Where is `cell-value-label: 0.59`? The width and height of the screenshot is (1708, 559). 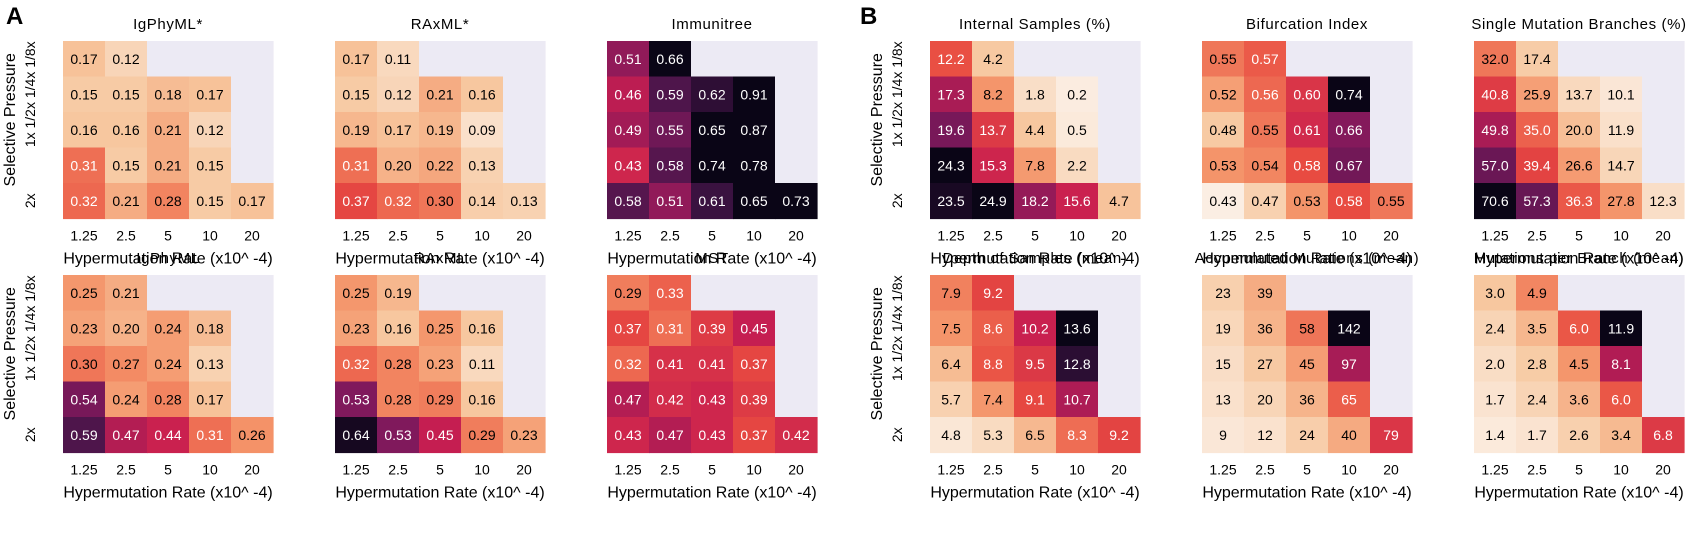
cell-value-label: 0.59 is located at coordinates (669, 94).